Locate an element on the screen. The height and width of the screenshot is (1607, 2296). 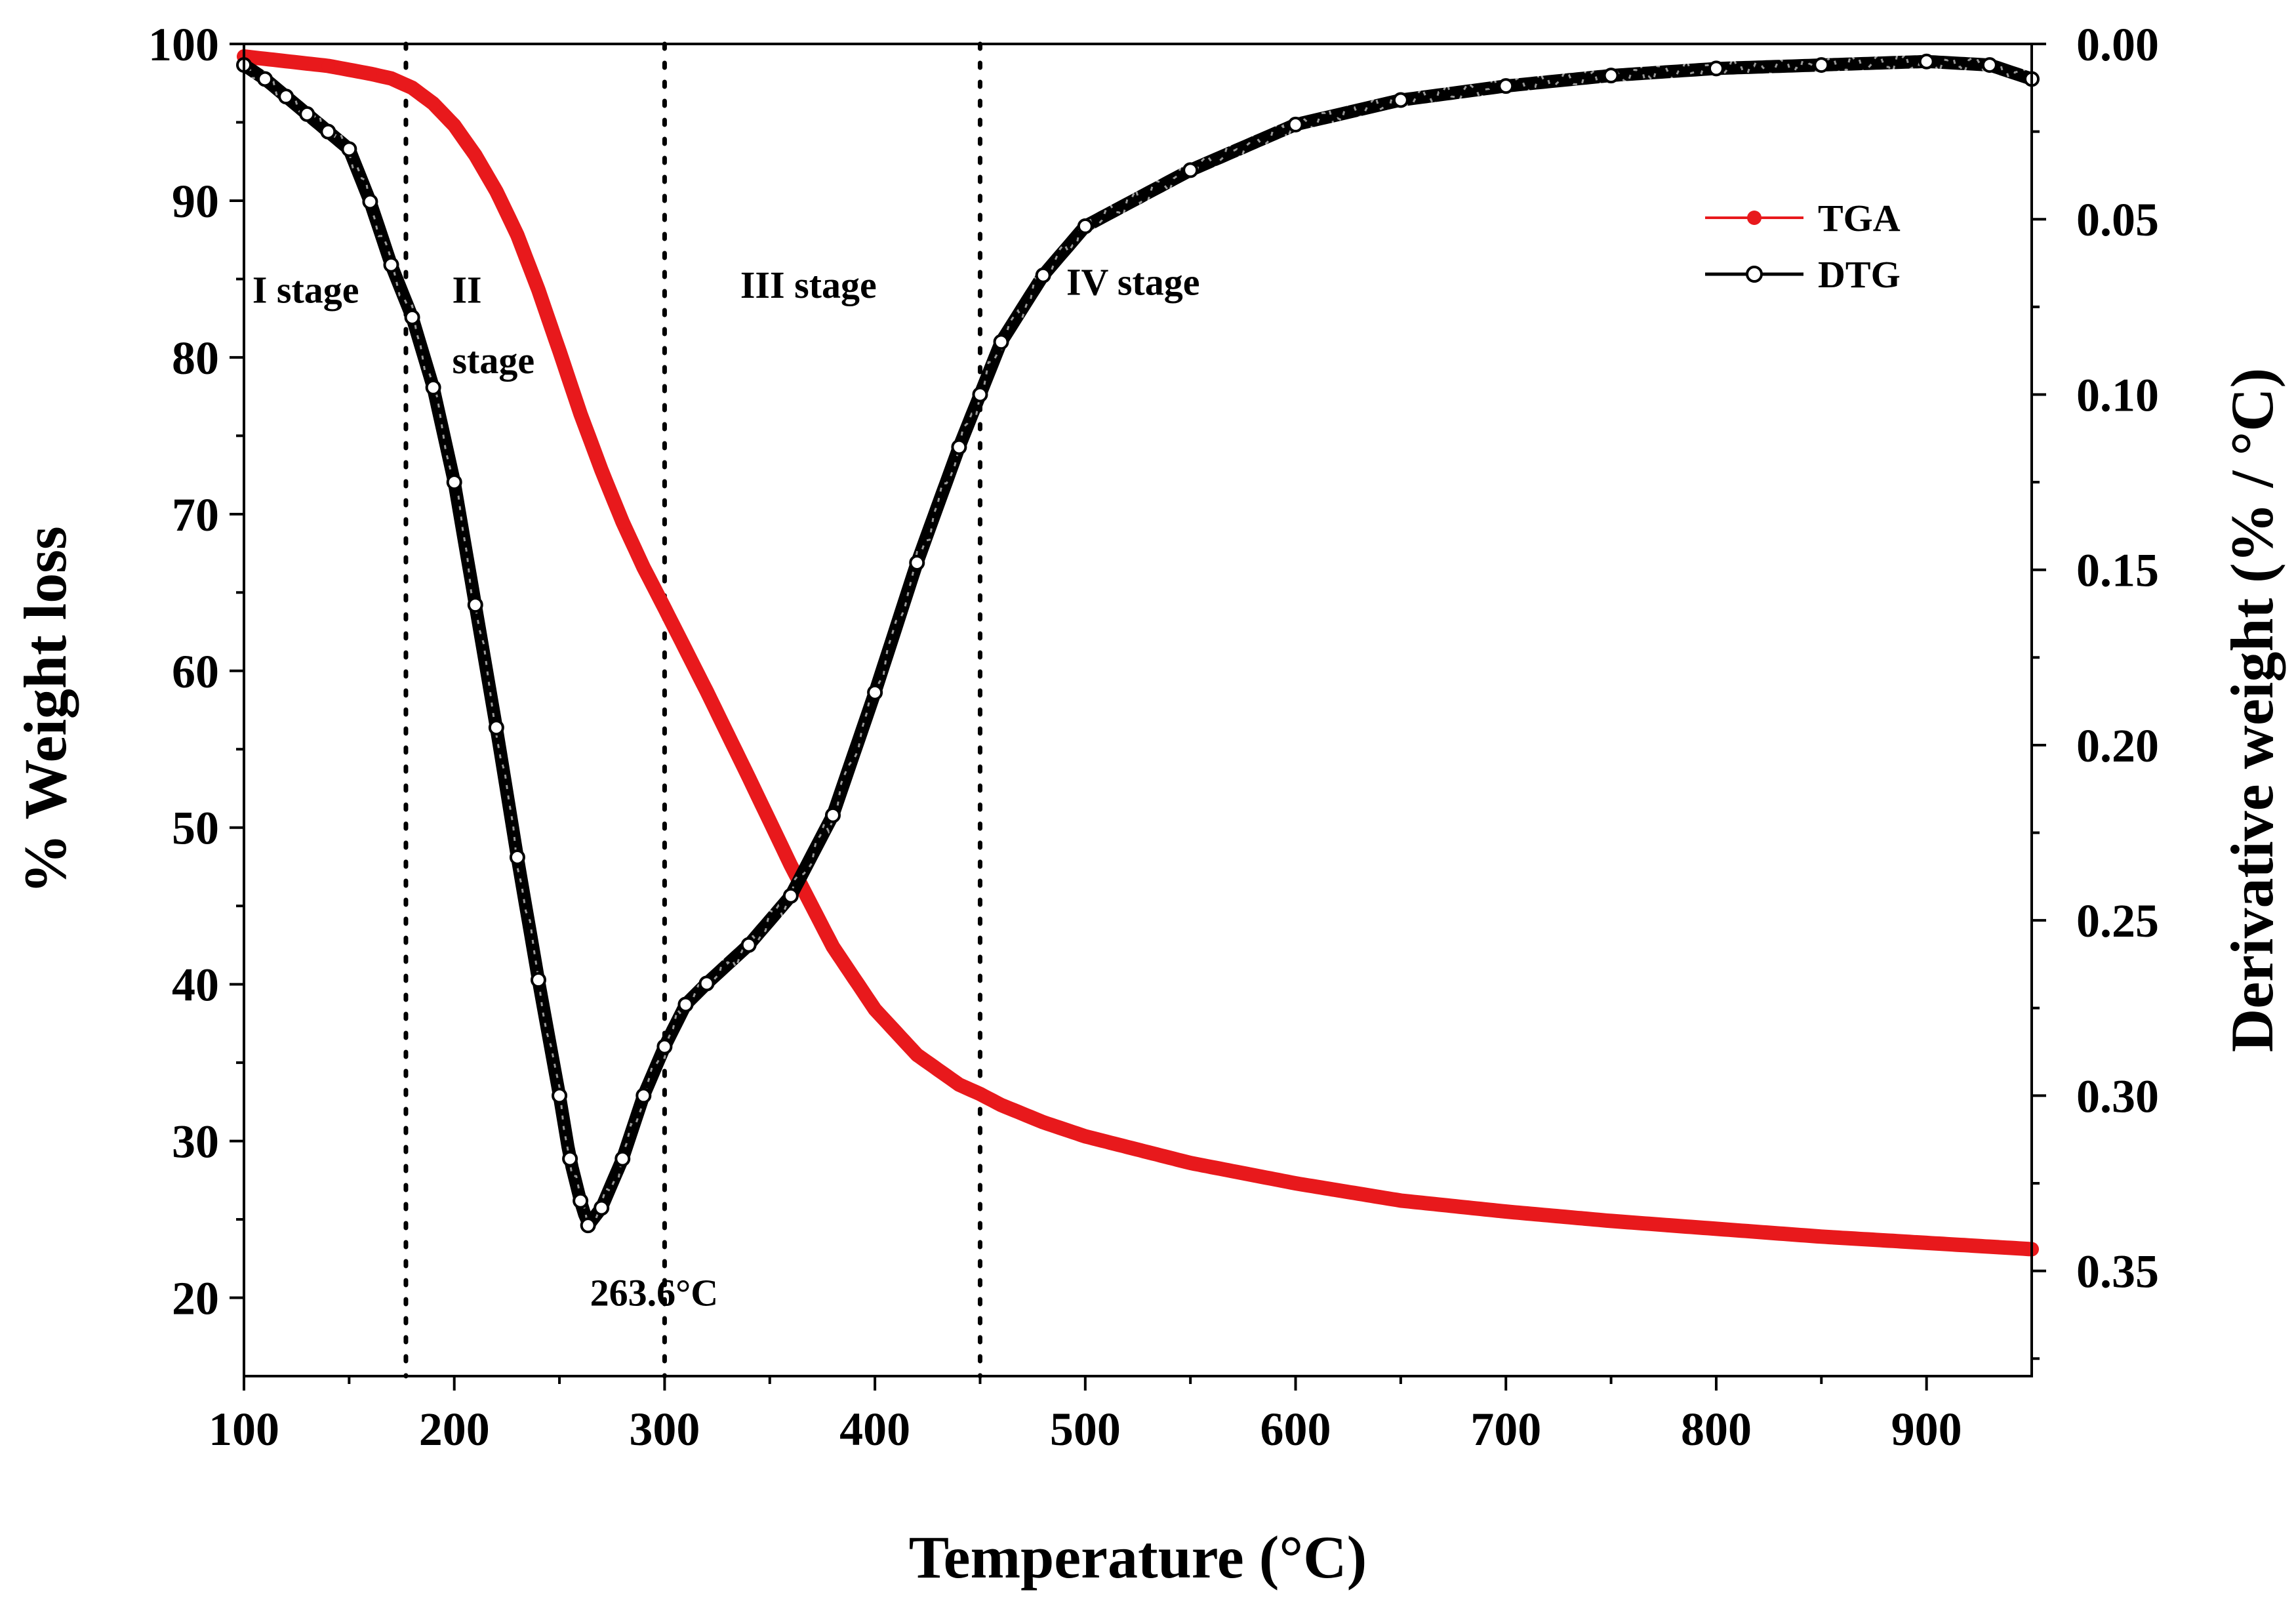
x-axis-title: Temperature (°C) is located at coordinates (1138, 1557).